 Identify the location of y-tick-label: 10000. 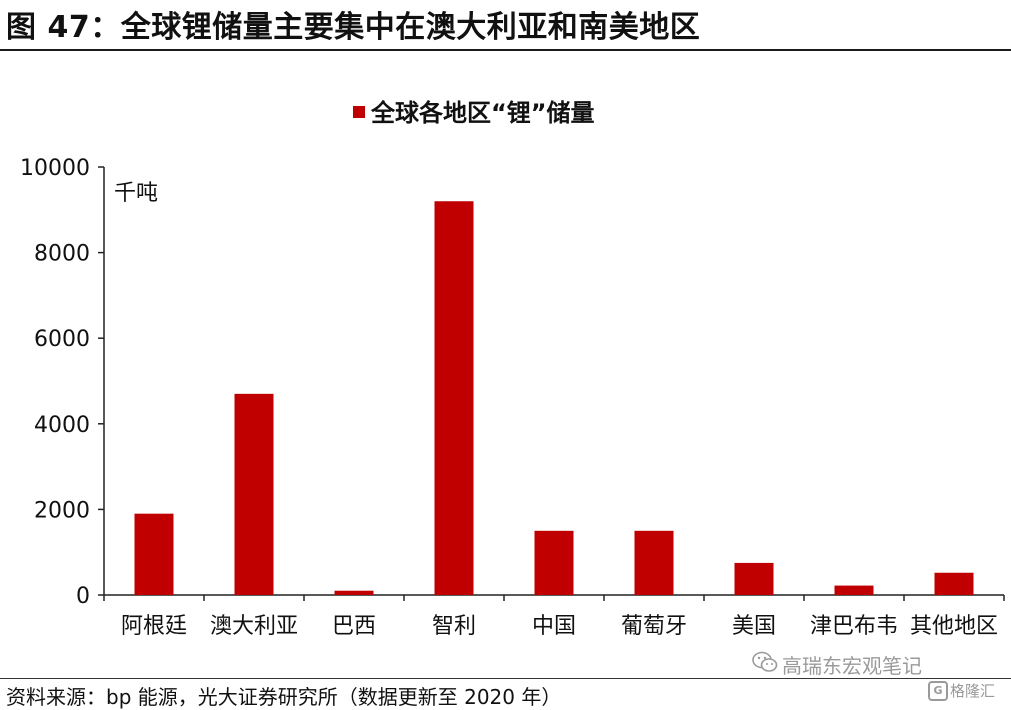
(55, 168).